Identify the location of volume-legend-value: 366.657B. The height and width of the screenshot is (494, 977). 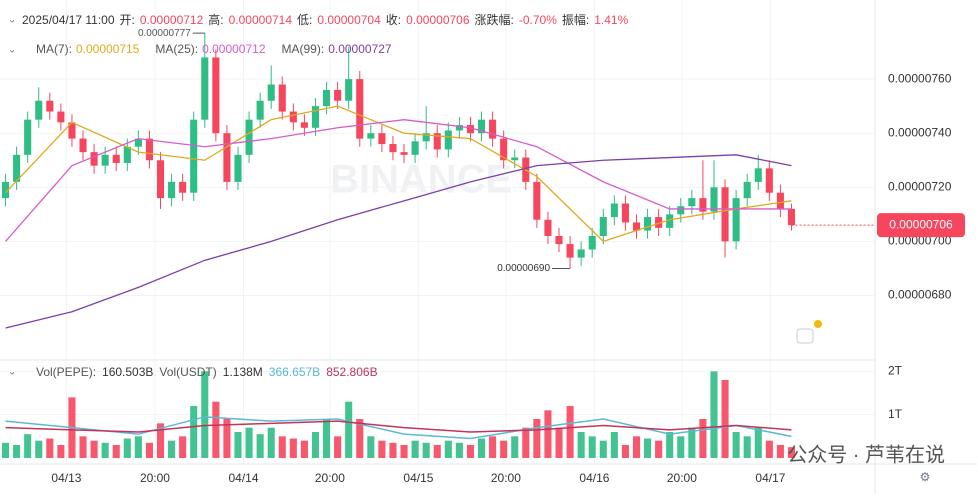
(294, 372).